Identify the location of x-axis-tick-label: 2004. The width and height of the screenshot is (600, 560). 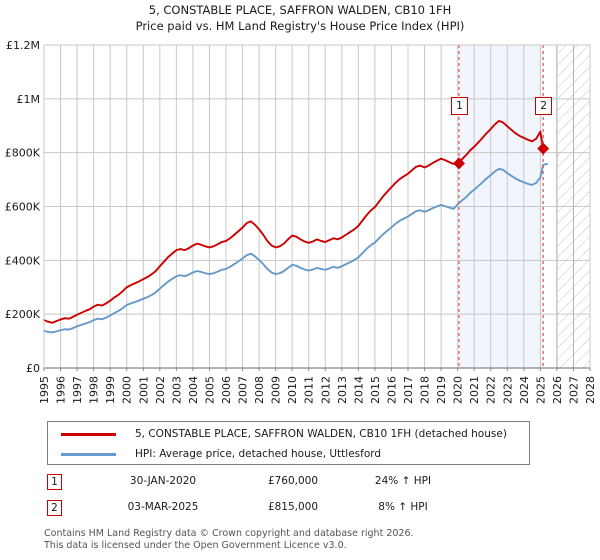
(193, 390).